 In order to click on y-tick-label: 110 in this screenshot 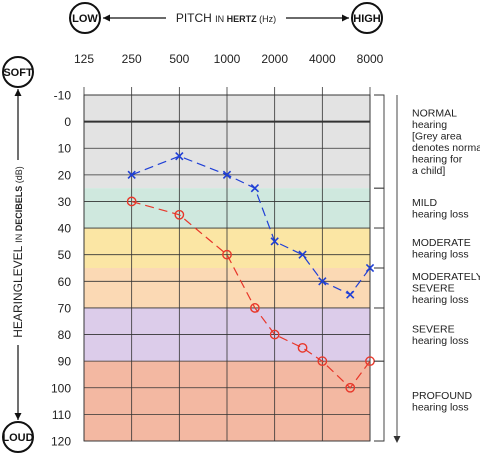, I will do `click(61, 415)`.